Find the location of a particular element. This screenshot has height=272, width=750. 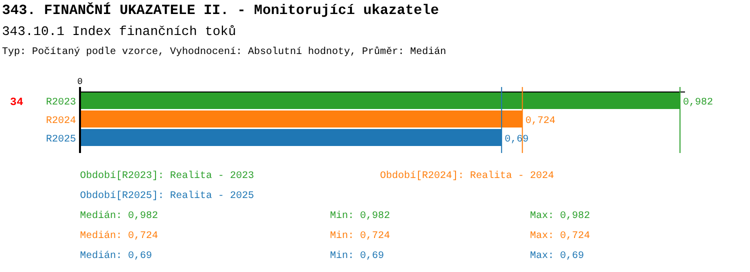

text: Období[R2025]: Realita - 2025 is located at coordinates (167, 196).